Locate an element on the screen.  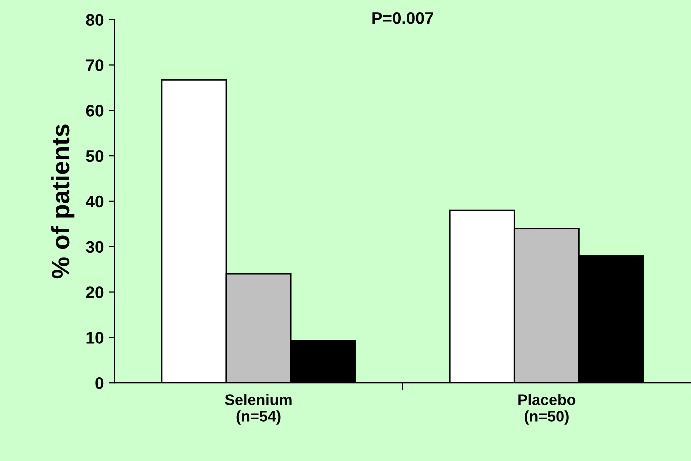
x-tick-label: Placebo (n=50) is located at coordinates (547, 409).